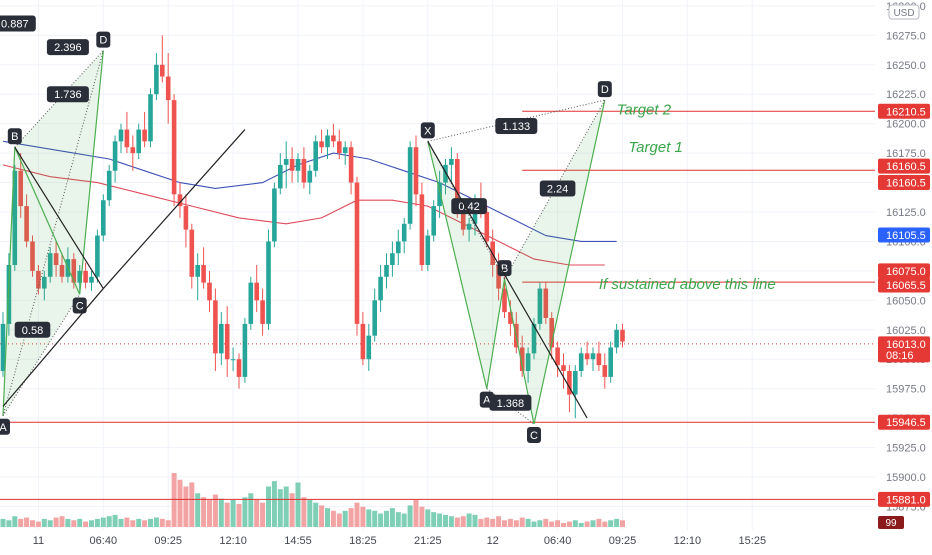 Image resolution: width=932 pixels, height=555 pixels. Describe the element at coordinates (687, 284) in the screenshot. I see `chart-annotation: If sustained above this line` at that location.